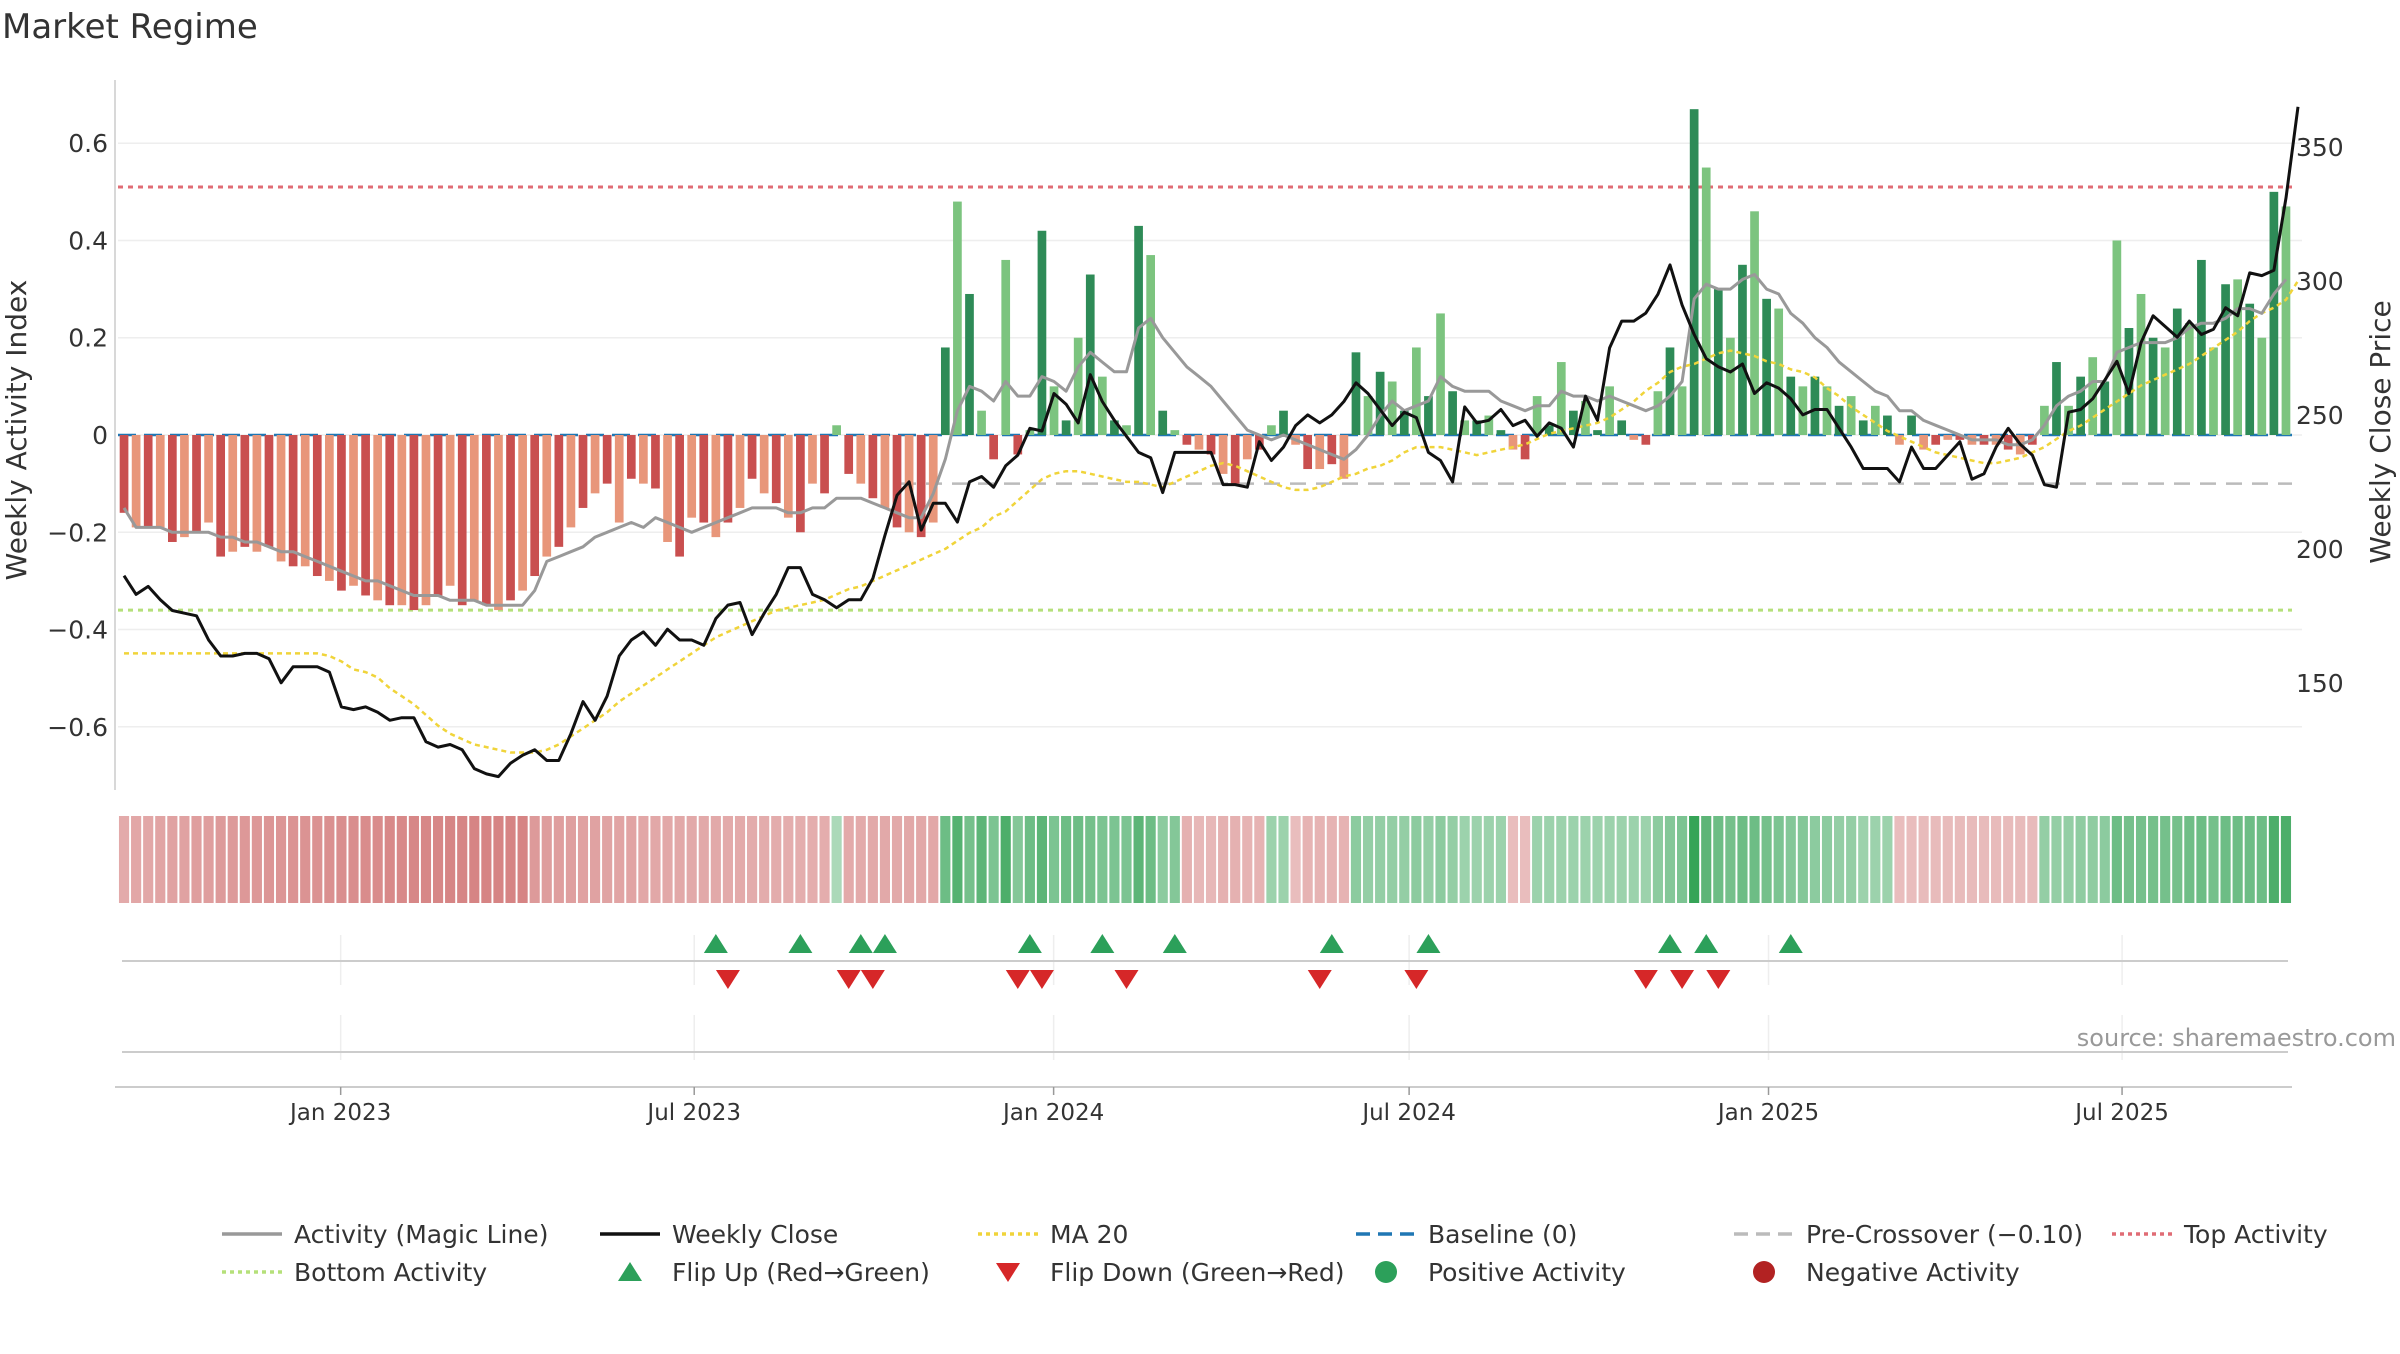 This screenshot has width=2400, height=1354. What do you see at coordinates (421, 1234) in the screenshot?
I see `legend-label: Activity (Magic Line)` at bounding box center [421, 1234].